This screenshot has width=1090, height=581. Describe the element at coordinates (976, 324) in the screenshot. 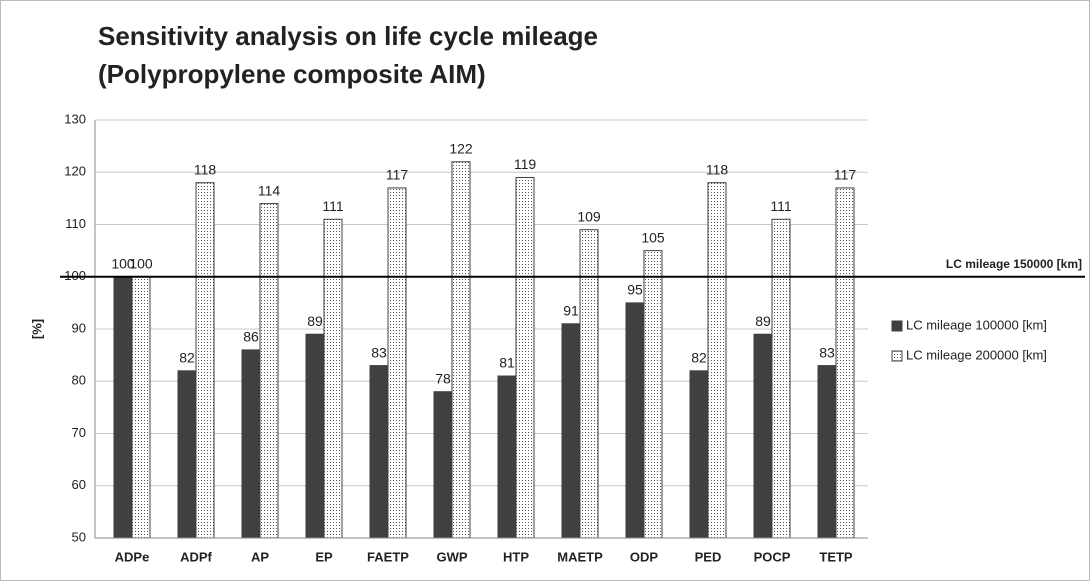

I see `legend-label: LC mileage 100000 [km]` at that location.